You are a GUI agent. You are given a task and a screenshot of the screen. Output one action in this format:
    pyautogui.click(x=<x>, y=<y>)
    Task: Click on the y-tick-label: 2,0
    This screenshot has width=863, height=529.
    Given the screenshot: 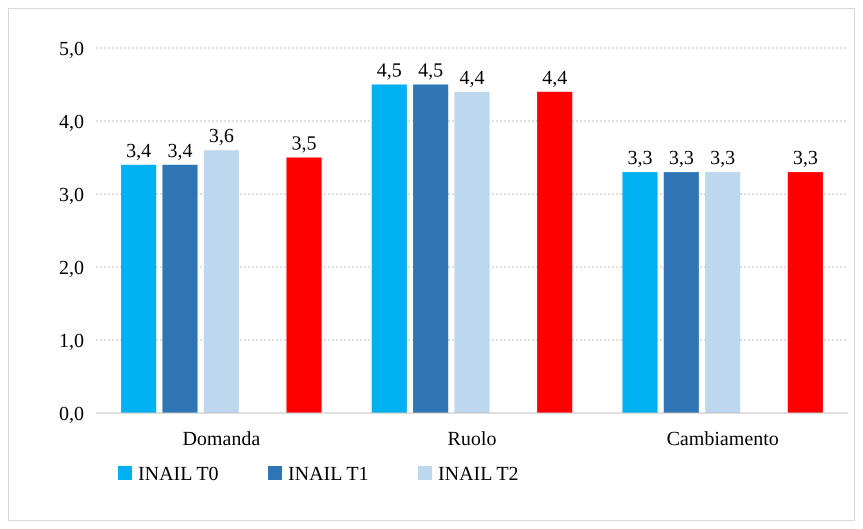 What is the action you would take?
    pyautogui.click(x=71, y=268)
    